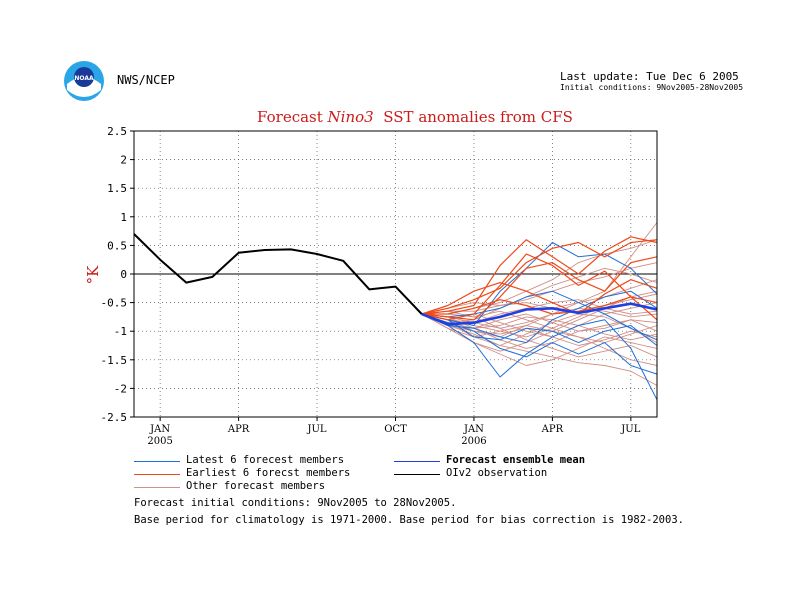 Image resolution: width=792 pixels, height=612 pixels. Describe the element at coordinates (278, 274) in the screenshot. I see `observation-line` at that location.